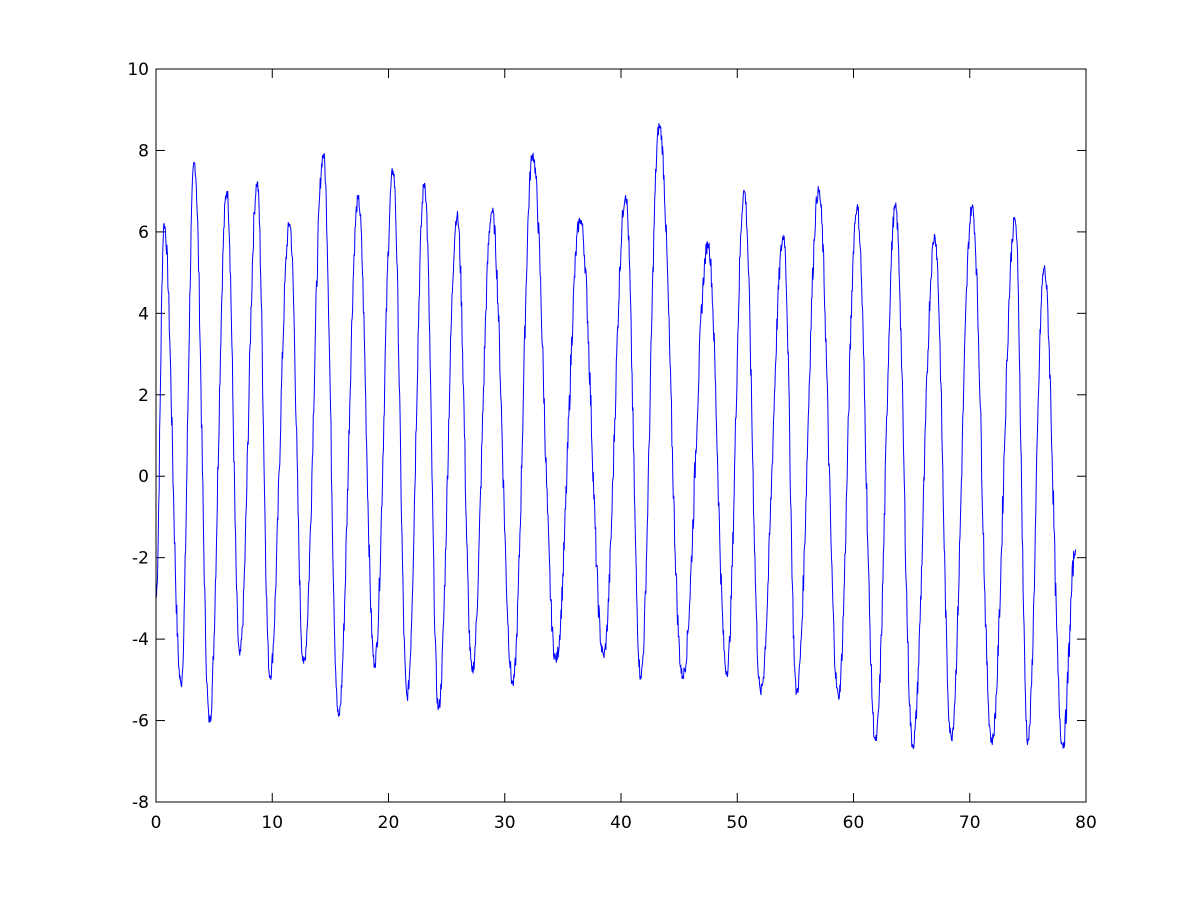 The image size is (1200, 901). Describe the element at coordinates (621, 823) in the screenshot. I see `x-tick-label: 40` at that location.